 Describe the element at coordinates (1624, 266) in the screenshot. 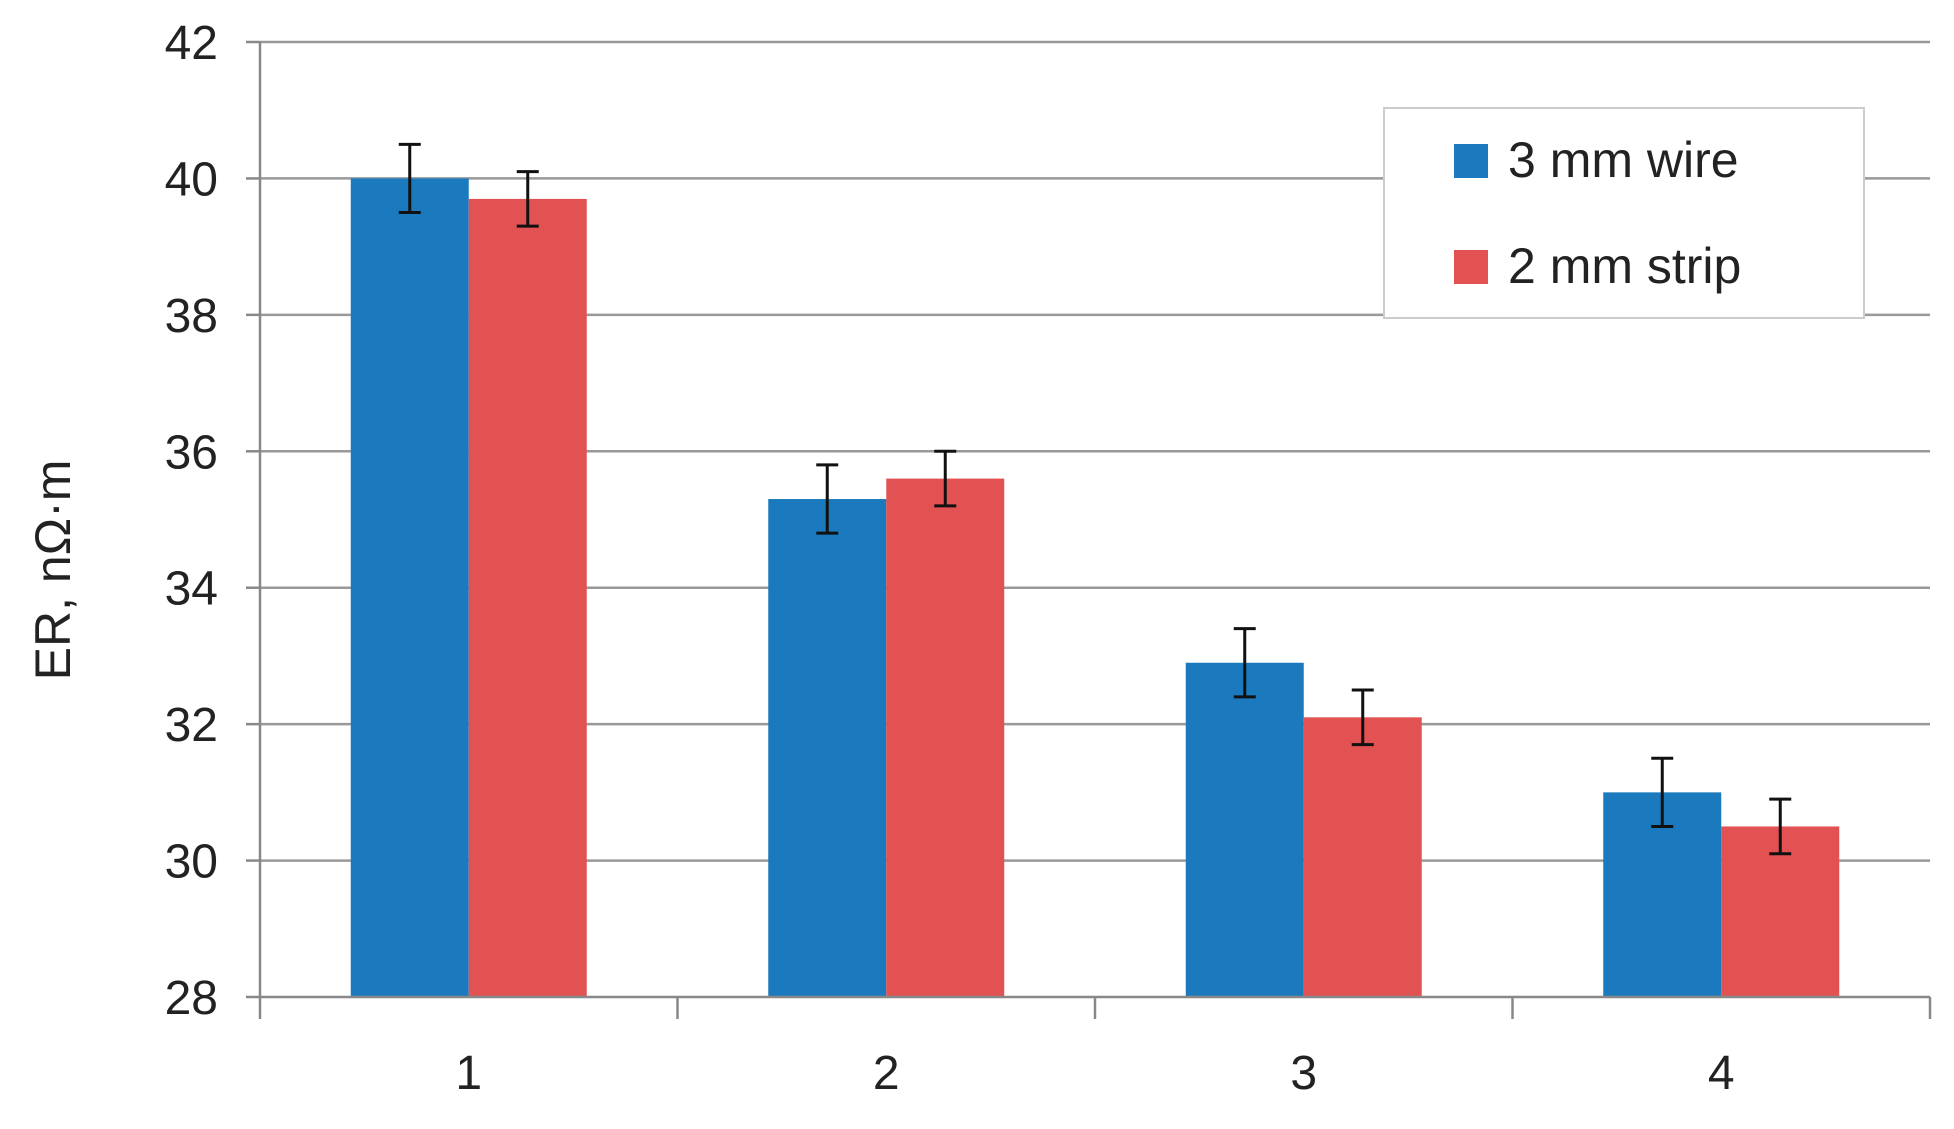

I see `legend-label: 2 mm strip` at that location.